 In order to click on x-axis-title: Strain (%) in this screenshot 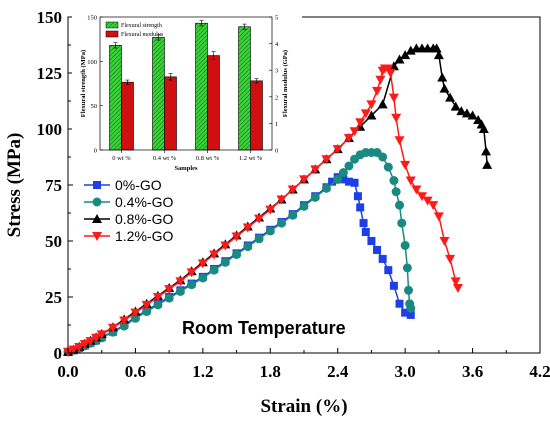, I will do `click(303, 406)`.